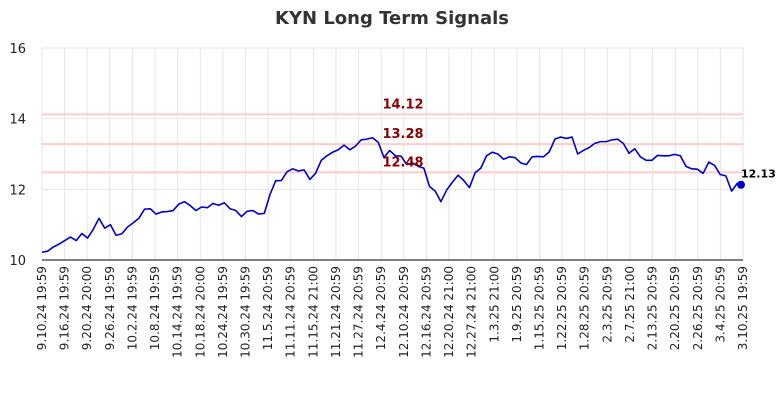  Describe the element at coordinates (472, 312) in the screenshot. I see `x-tick-label: 12.27.24 21:00` at that location.